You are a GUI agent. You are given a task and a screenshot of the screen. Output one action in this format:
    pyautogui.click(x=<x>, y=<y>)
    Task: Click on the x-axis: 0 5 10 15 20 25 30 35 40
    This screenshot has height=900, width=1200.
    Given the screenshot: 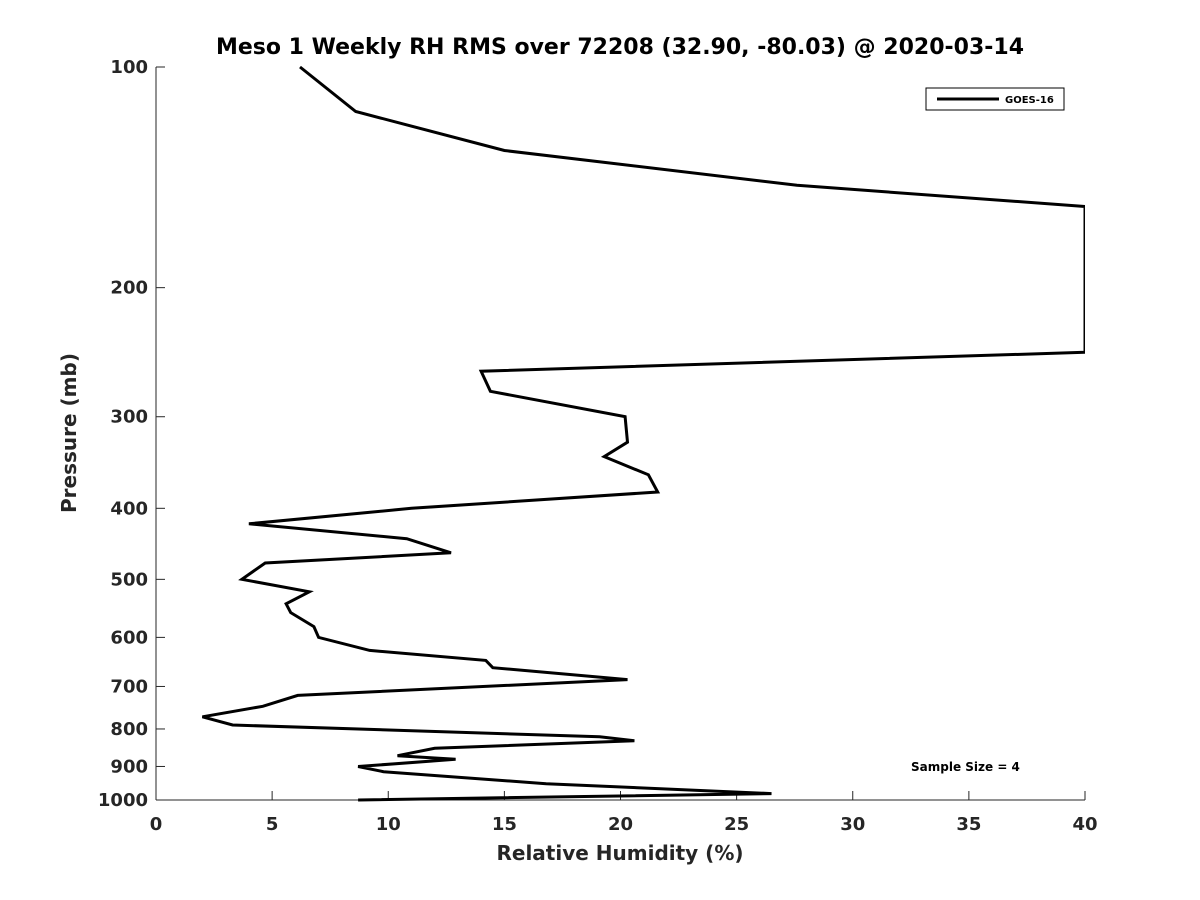 What is the action you would take?
    pyautogui.click(x=624, y=813)
    